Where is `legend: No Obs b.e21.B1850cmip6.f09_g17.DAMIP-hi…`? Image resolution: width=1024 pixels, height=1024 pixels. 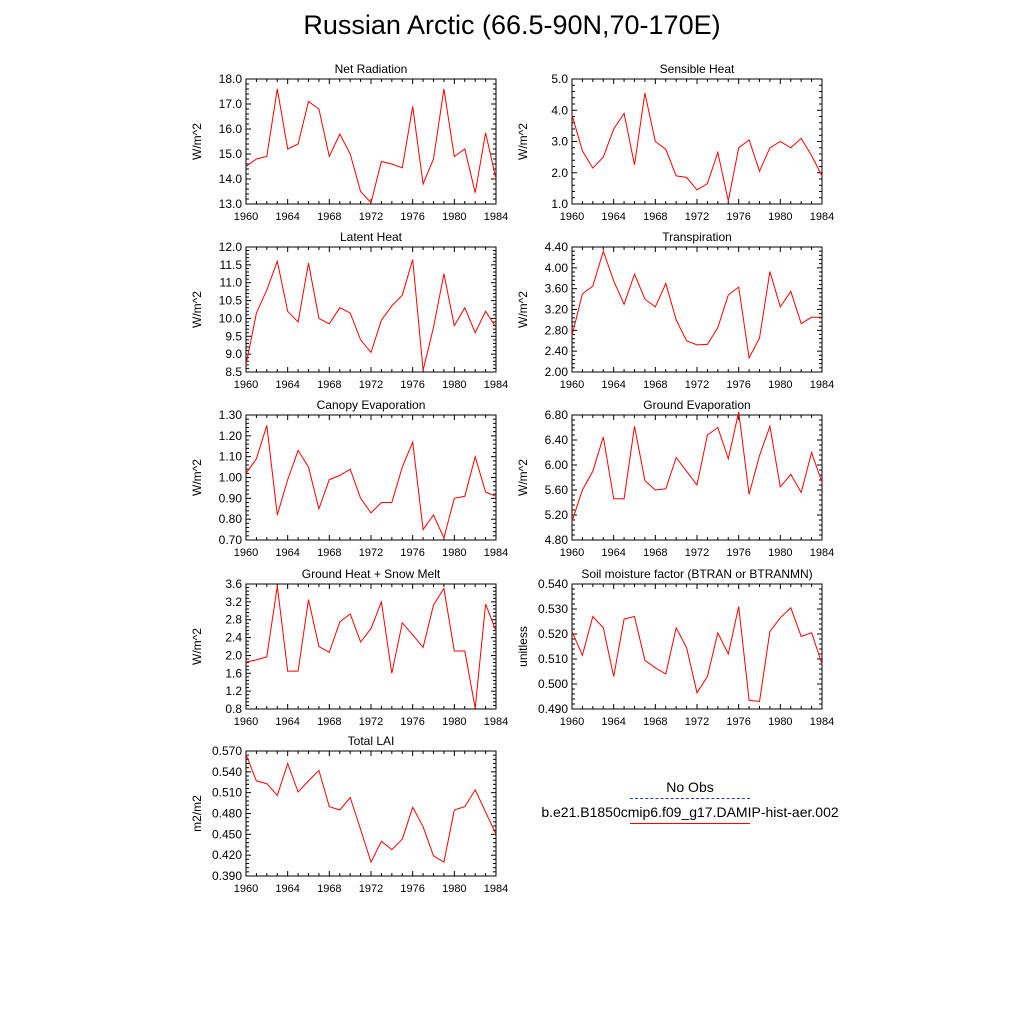
legend: No Obs b.e21.B1850cmip6.f09_g17.DAMIP-hi… is located at coordinates (690, 801).